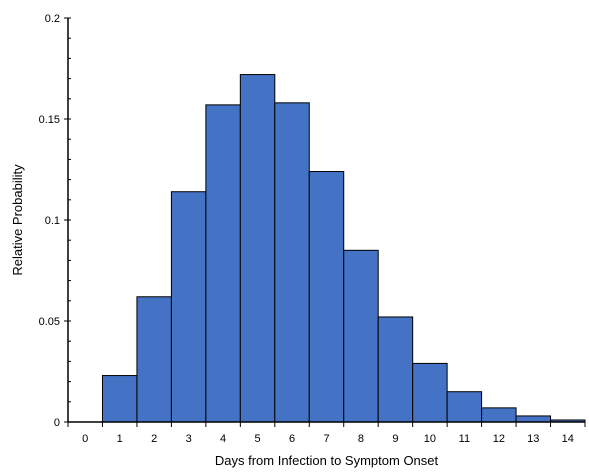 The width and height of the screenshot is (589, 472). Describe the element at coordinates (120, 439) in the screenshot. I see `x-tick-label-1: 1` at that location.